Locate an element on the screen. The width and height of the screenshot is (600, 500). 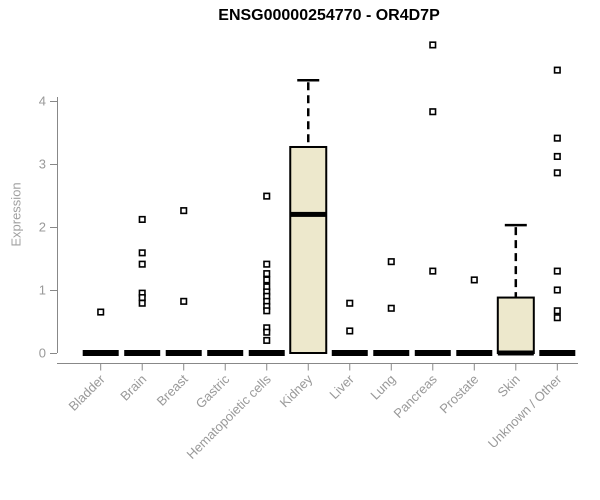
x-category-label-unknown-other: Unknown / Other is located at coordinates (525, 411).